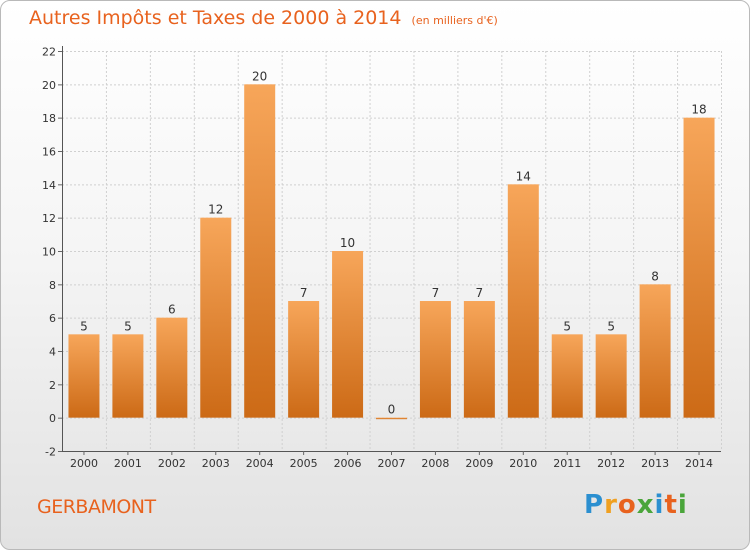 This screenshot has height=550, width=750. Describe the element at coordinates (260, 251) in the screenshot. I see `bar-2004` at that location.